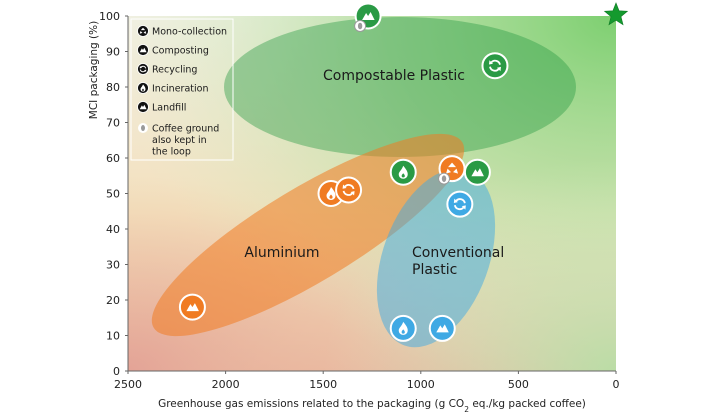 The height and width of the screenshot is (416, 708). I want to click on legend-label: Composting, so click(180, 51).